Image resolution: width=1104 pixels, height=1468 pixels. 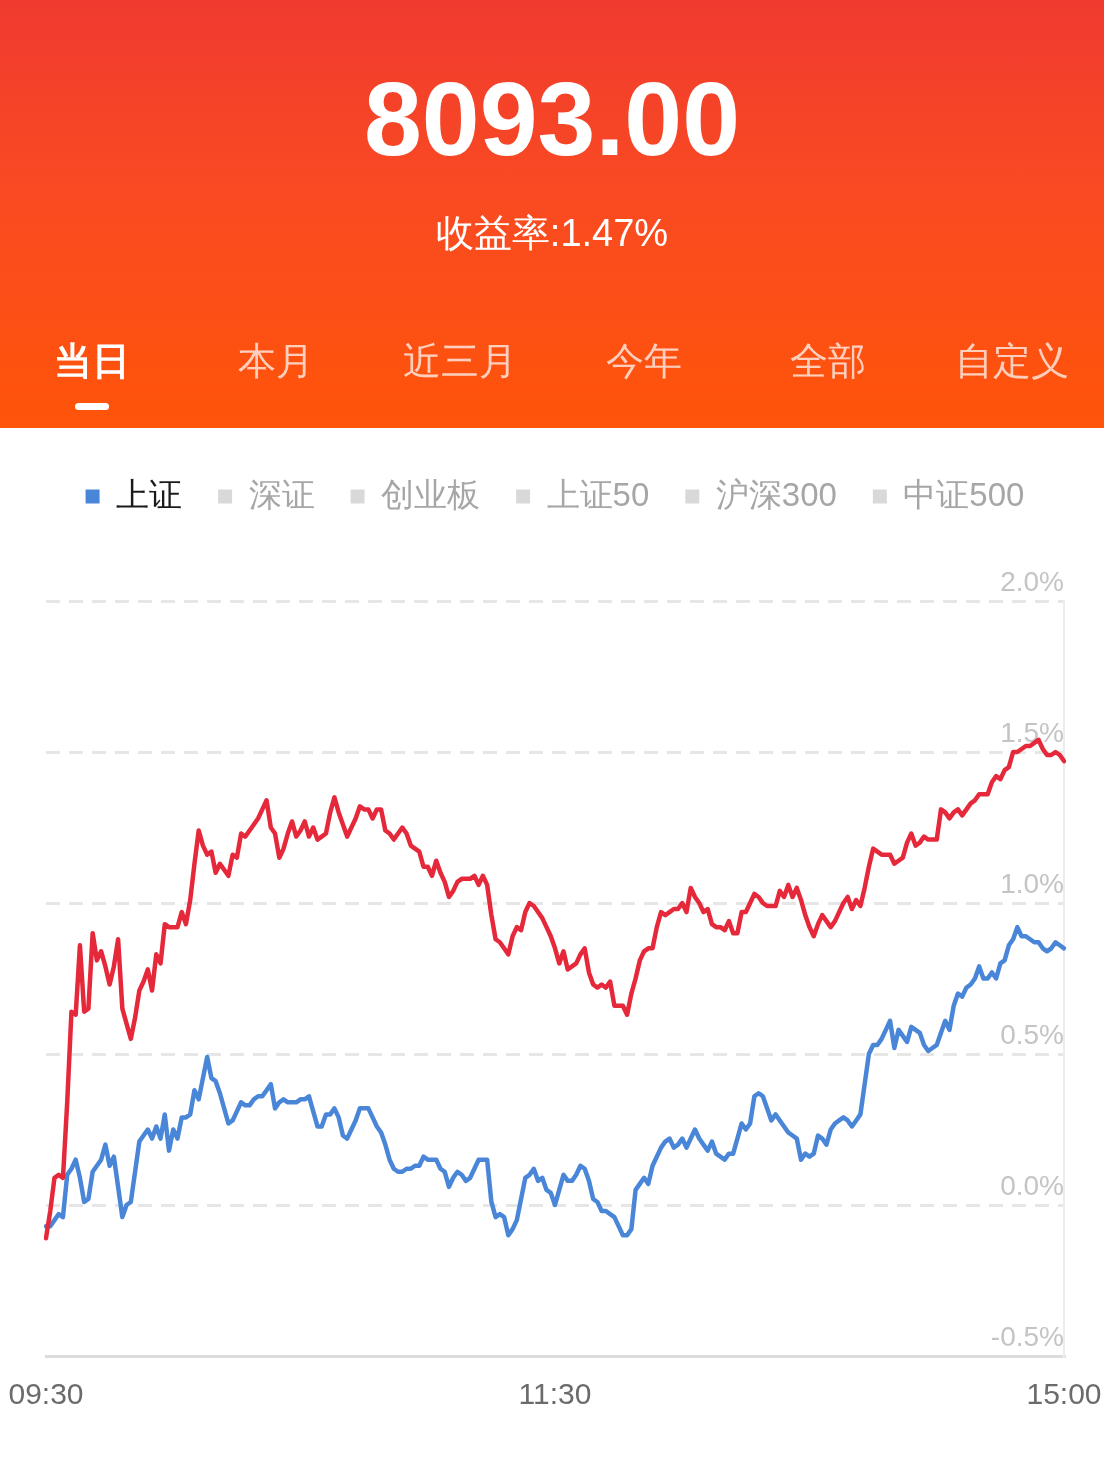 I want to click on x-tick-label: 11:30, so click(x=555, y=1394).